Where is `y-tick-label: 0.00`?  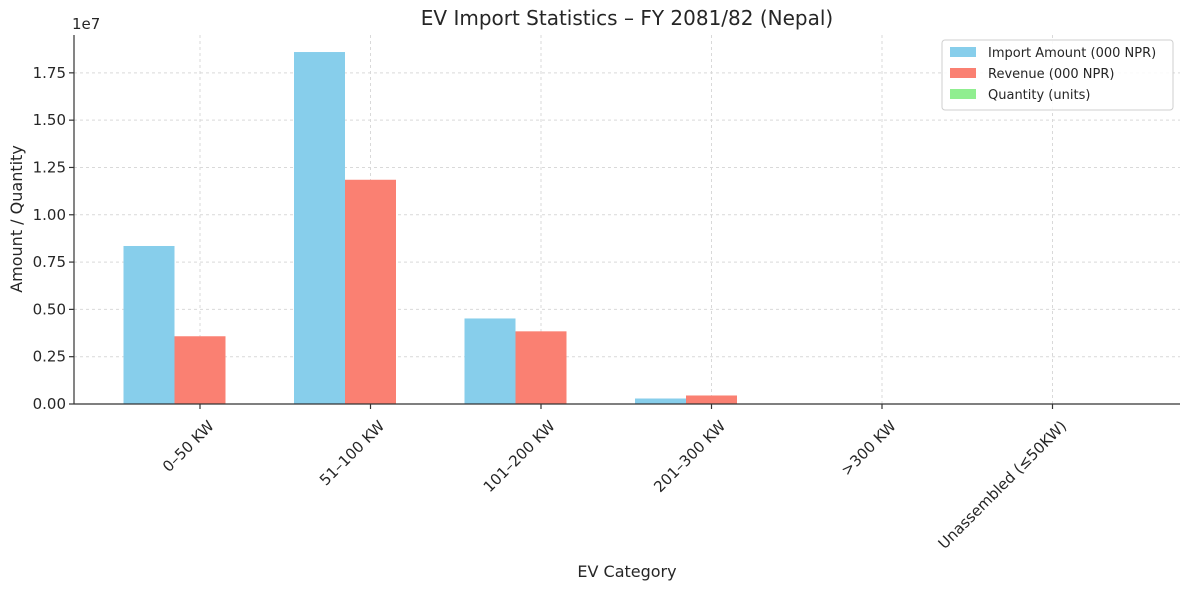 y-tick-label: 0.00 is located at coordinates (49, 404).